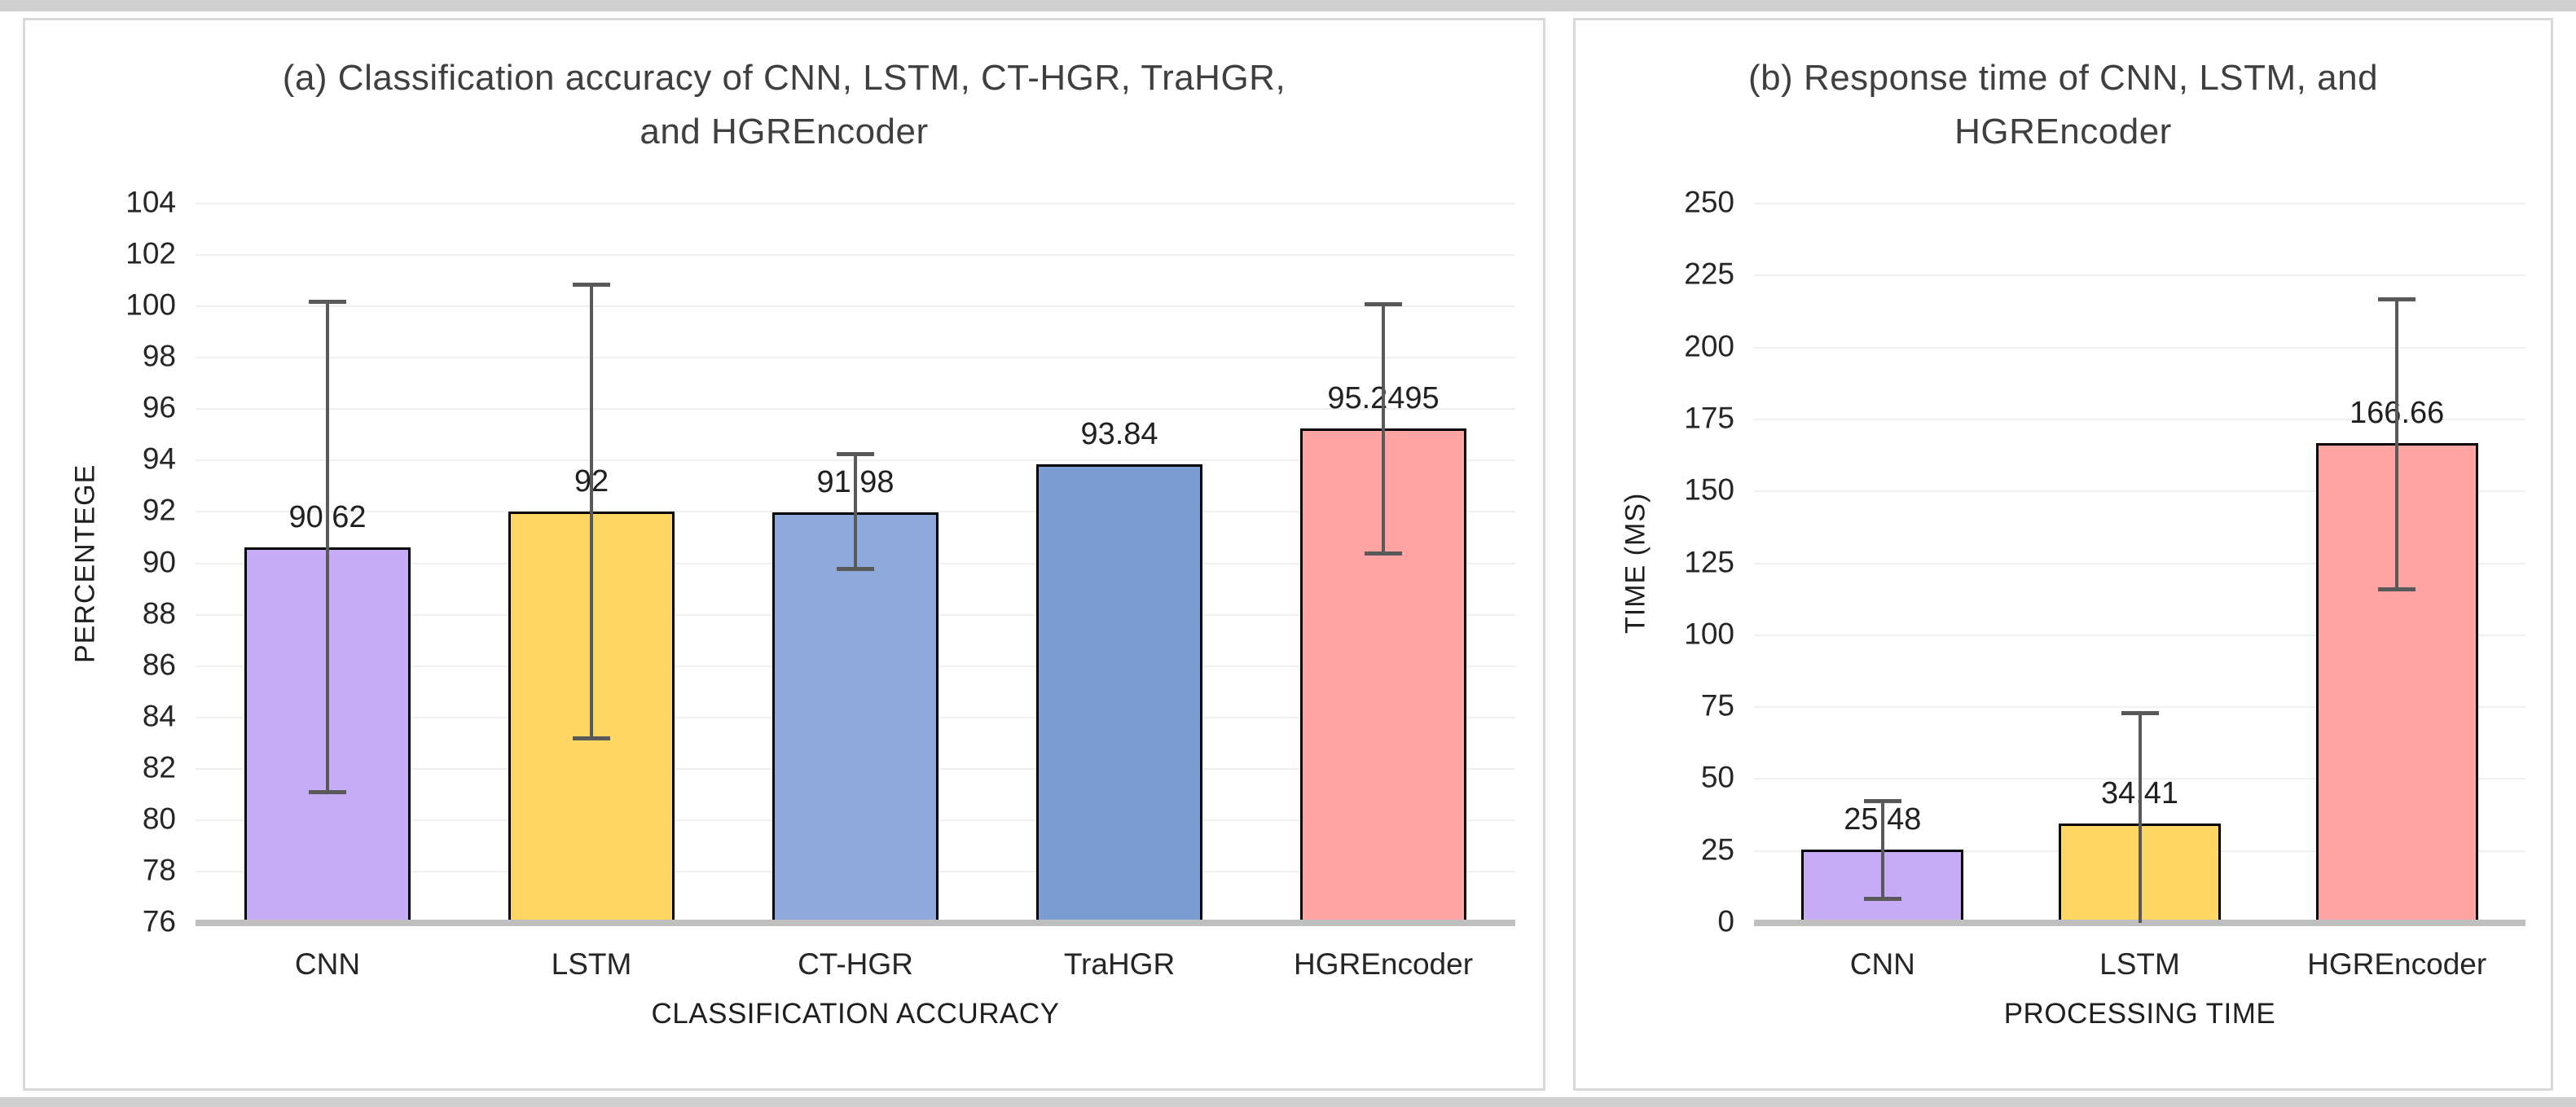  I want to click on y-tick-label: 84, so click(159, 716).